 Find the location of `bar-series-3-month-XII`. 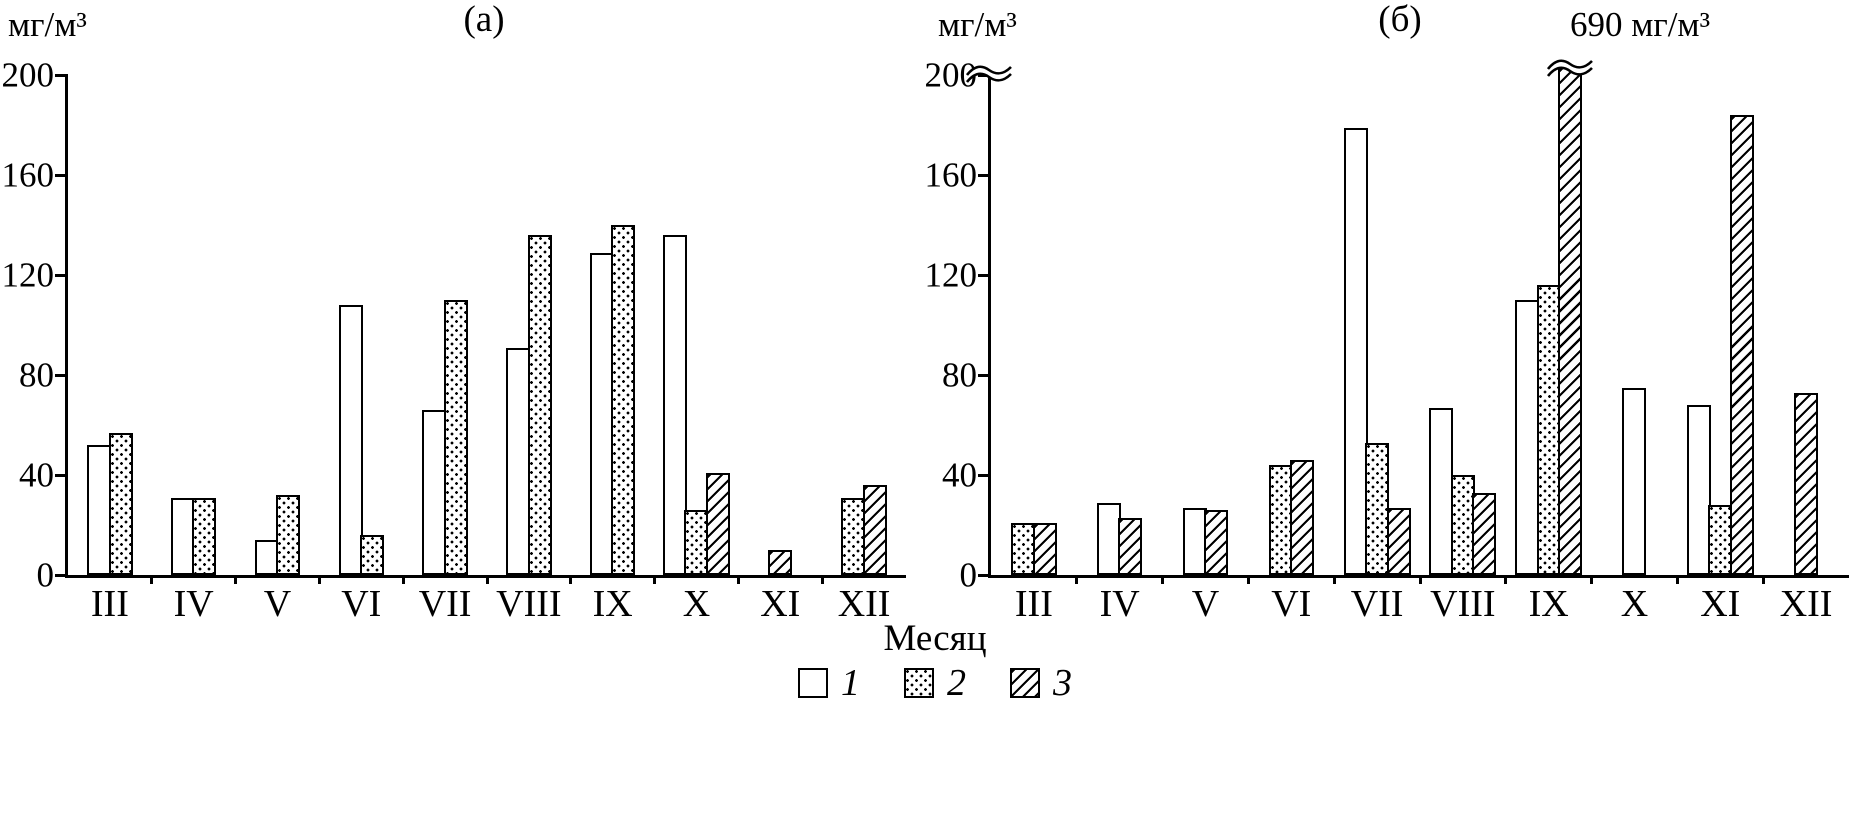

bar-series-3-month-XII is located at coordinates (1806, 483).